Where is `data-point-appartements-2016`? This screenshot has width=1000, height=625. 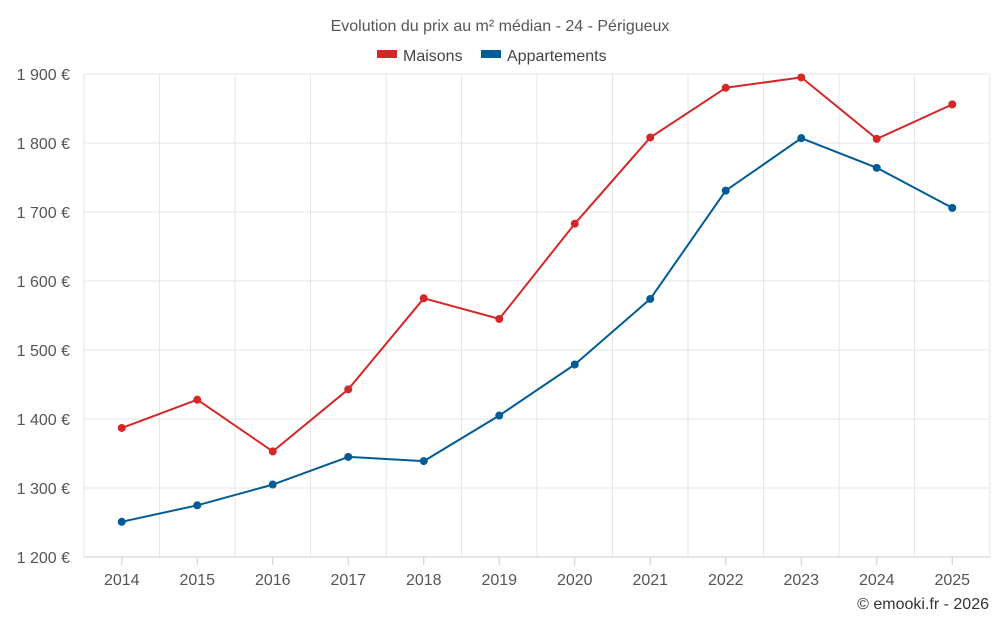
data-point-appartements-2016 is located at coordinates (272, 484).